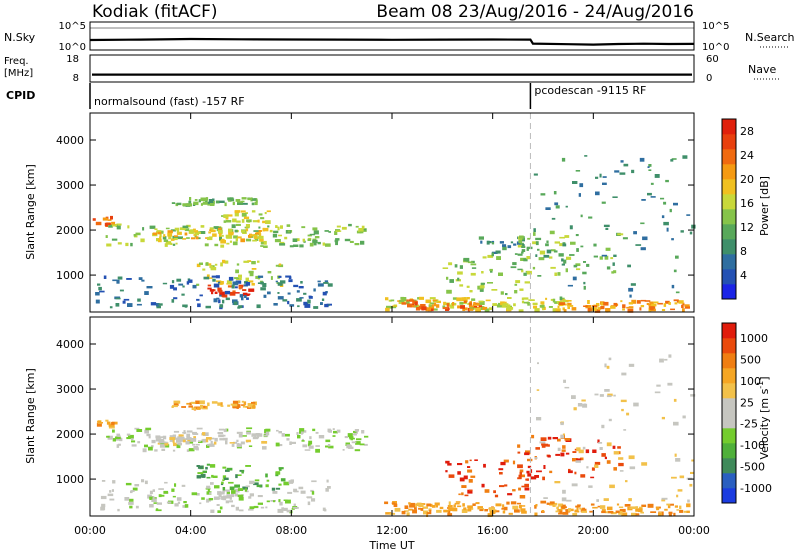  Describe the element at coordinates (729, 247) in the screenshot. I see `power-colorbar-swatch` at that location.